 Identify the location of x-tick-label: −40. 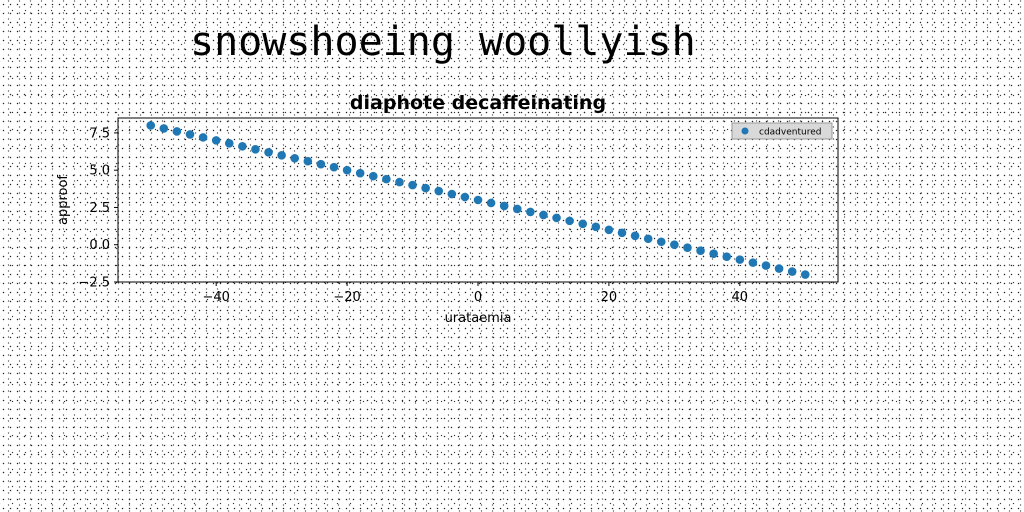
(215, 297).